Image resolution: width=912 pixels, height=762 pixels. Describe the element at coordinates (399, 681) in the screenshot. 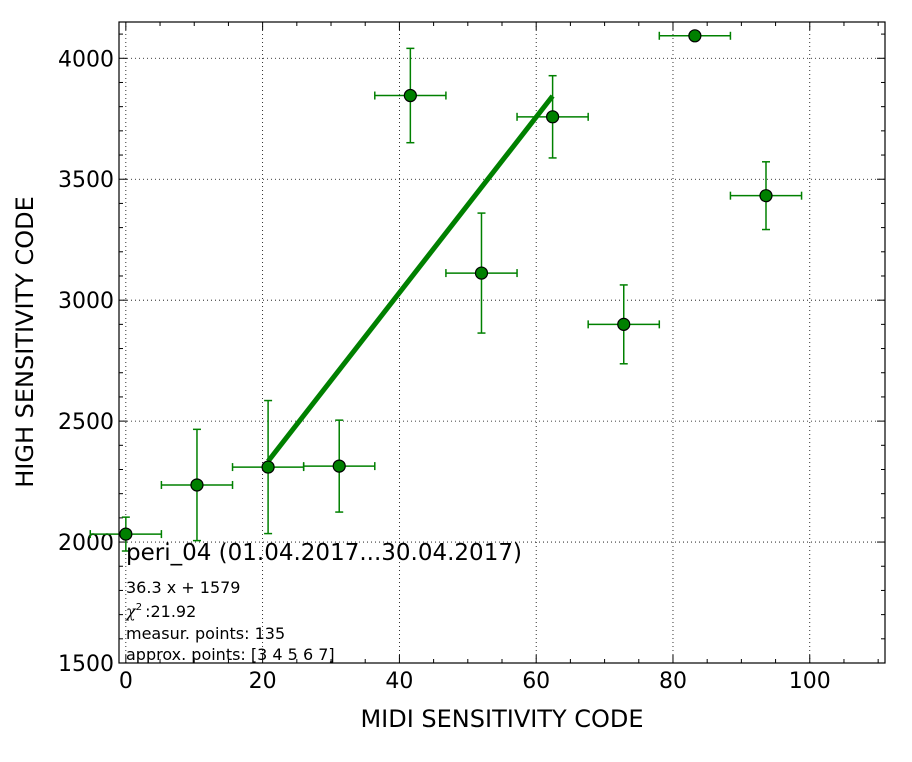

I see `x-tick-label: 40` at that location.